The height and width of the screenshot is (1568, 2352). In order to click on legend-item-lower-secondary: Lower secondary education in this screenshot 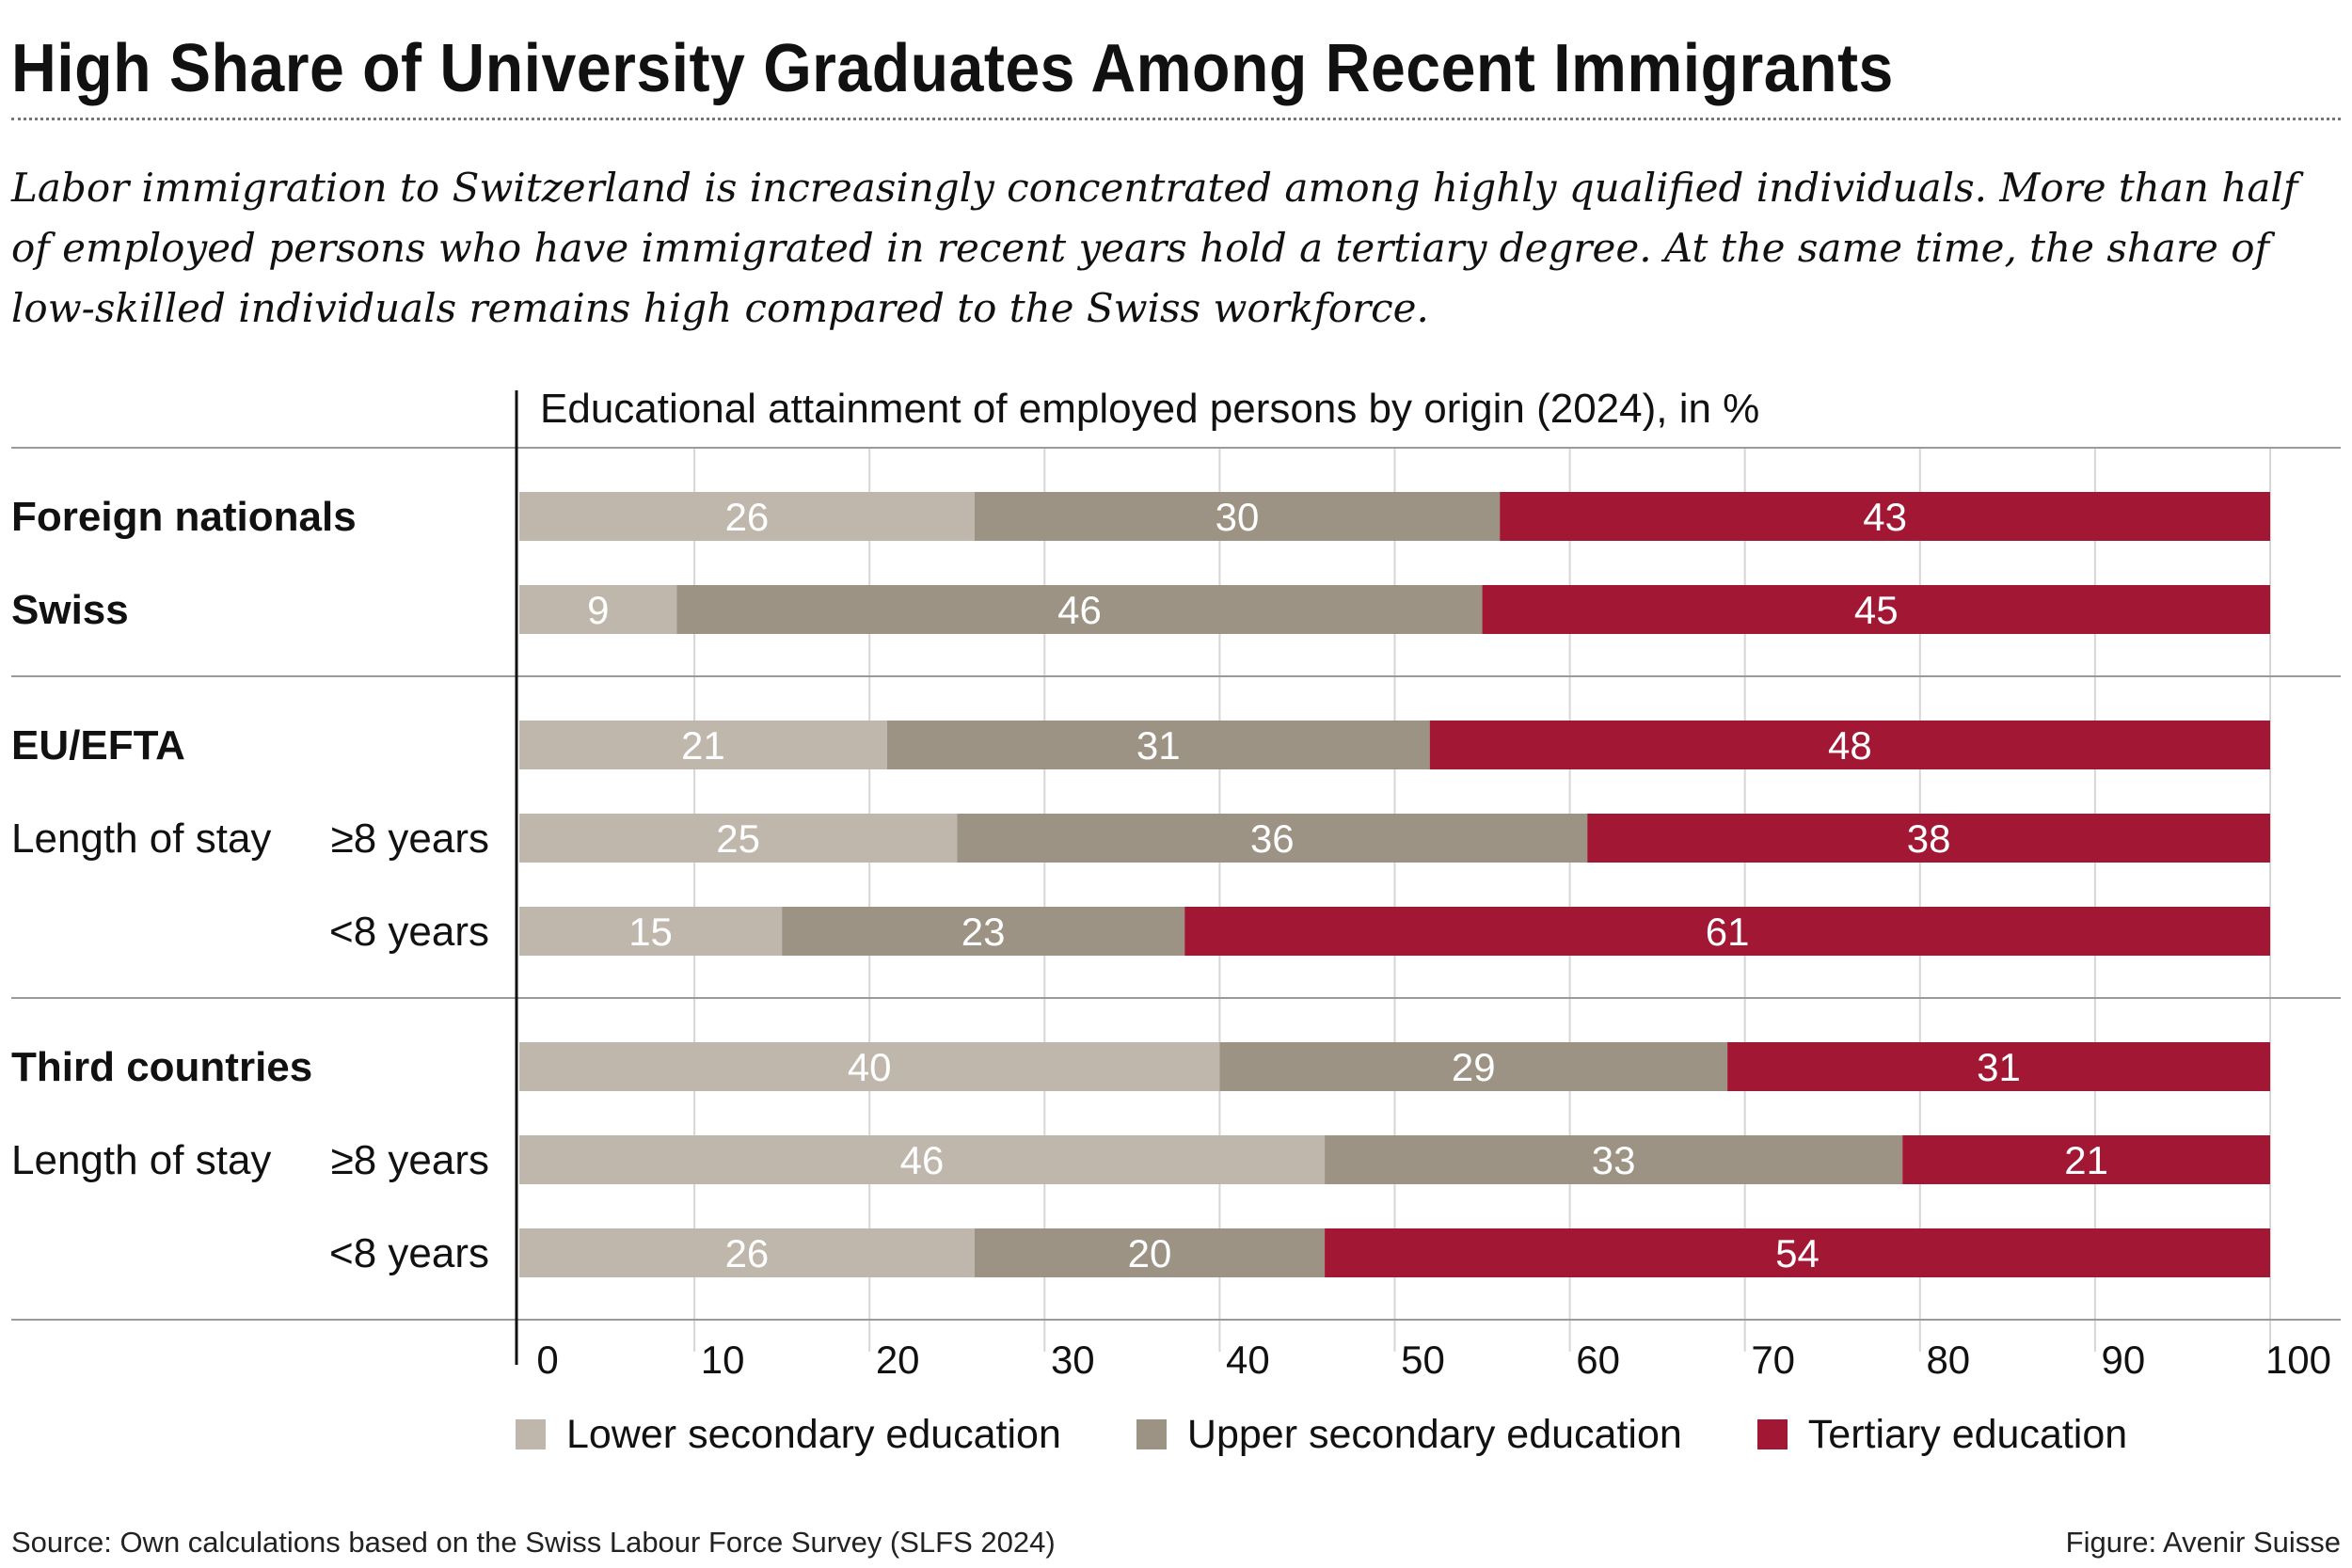, I will do `click(788, 1435)`.